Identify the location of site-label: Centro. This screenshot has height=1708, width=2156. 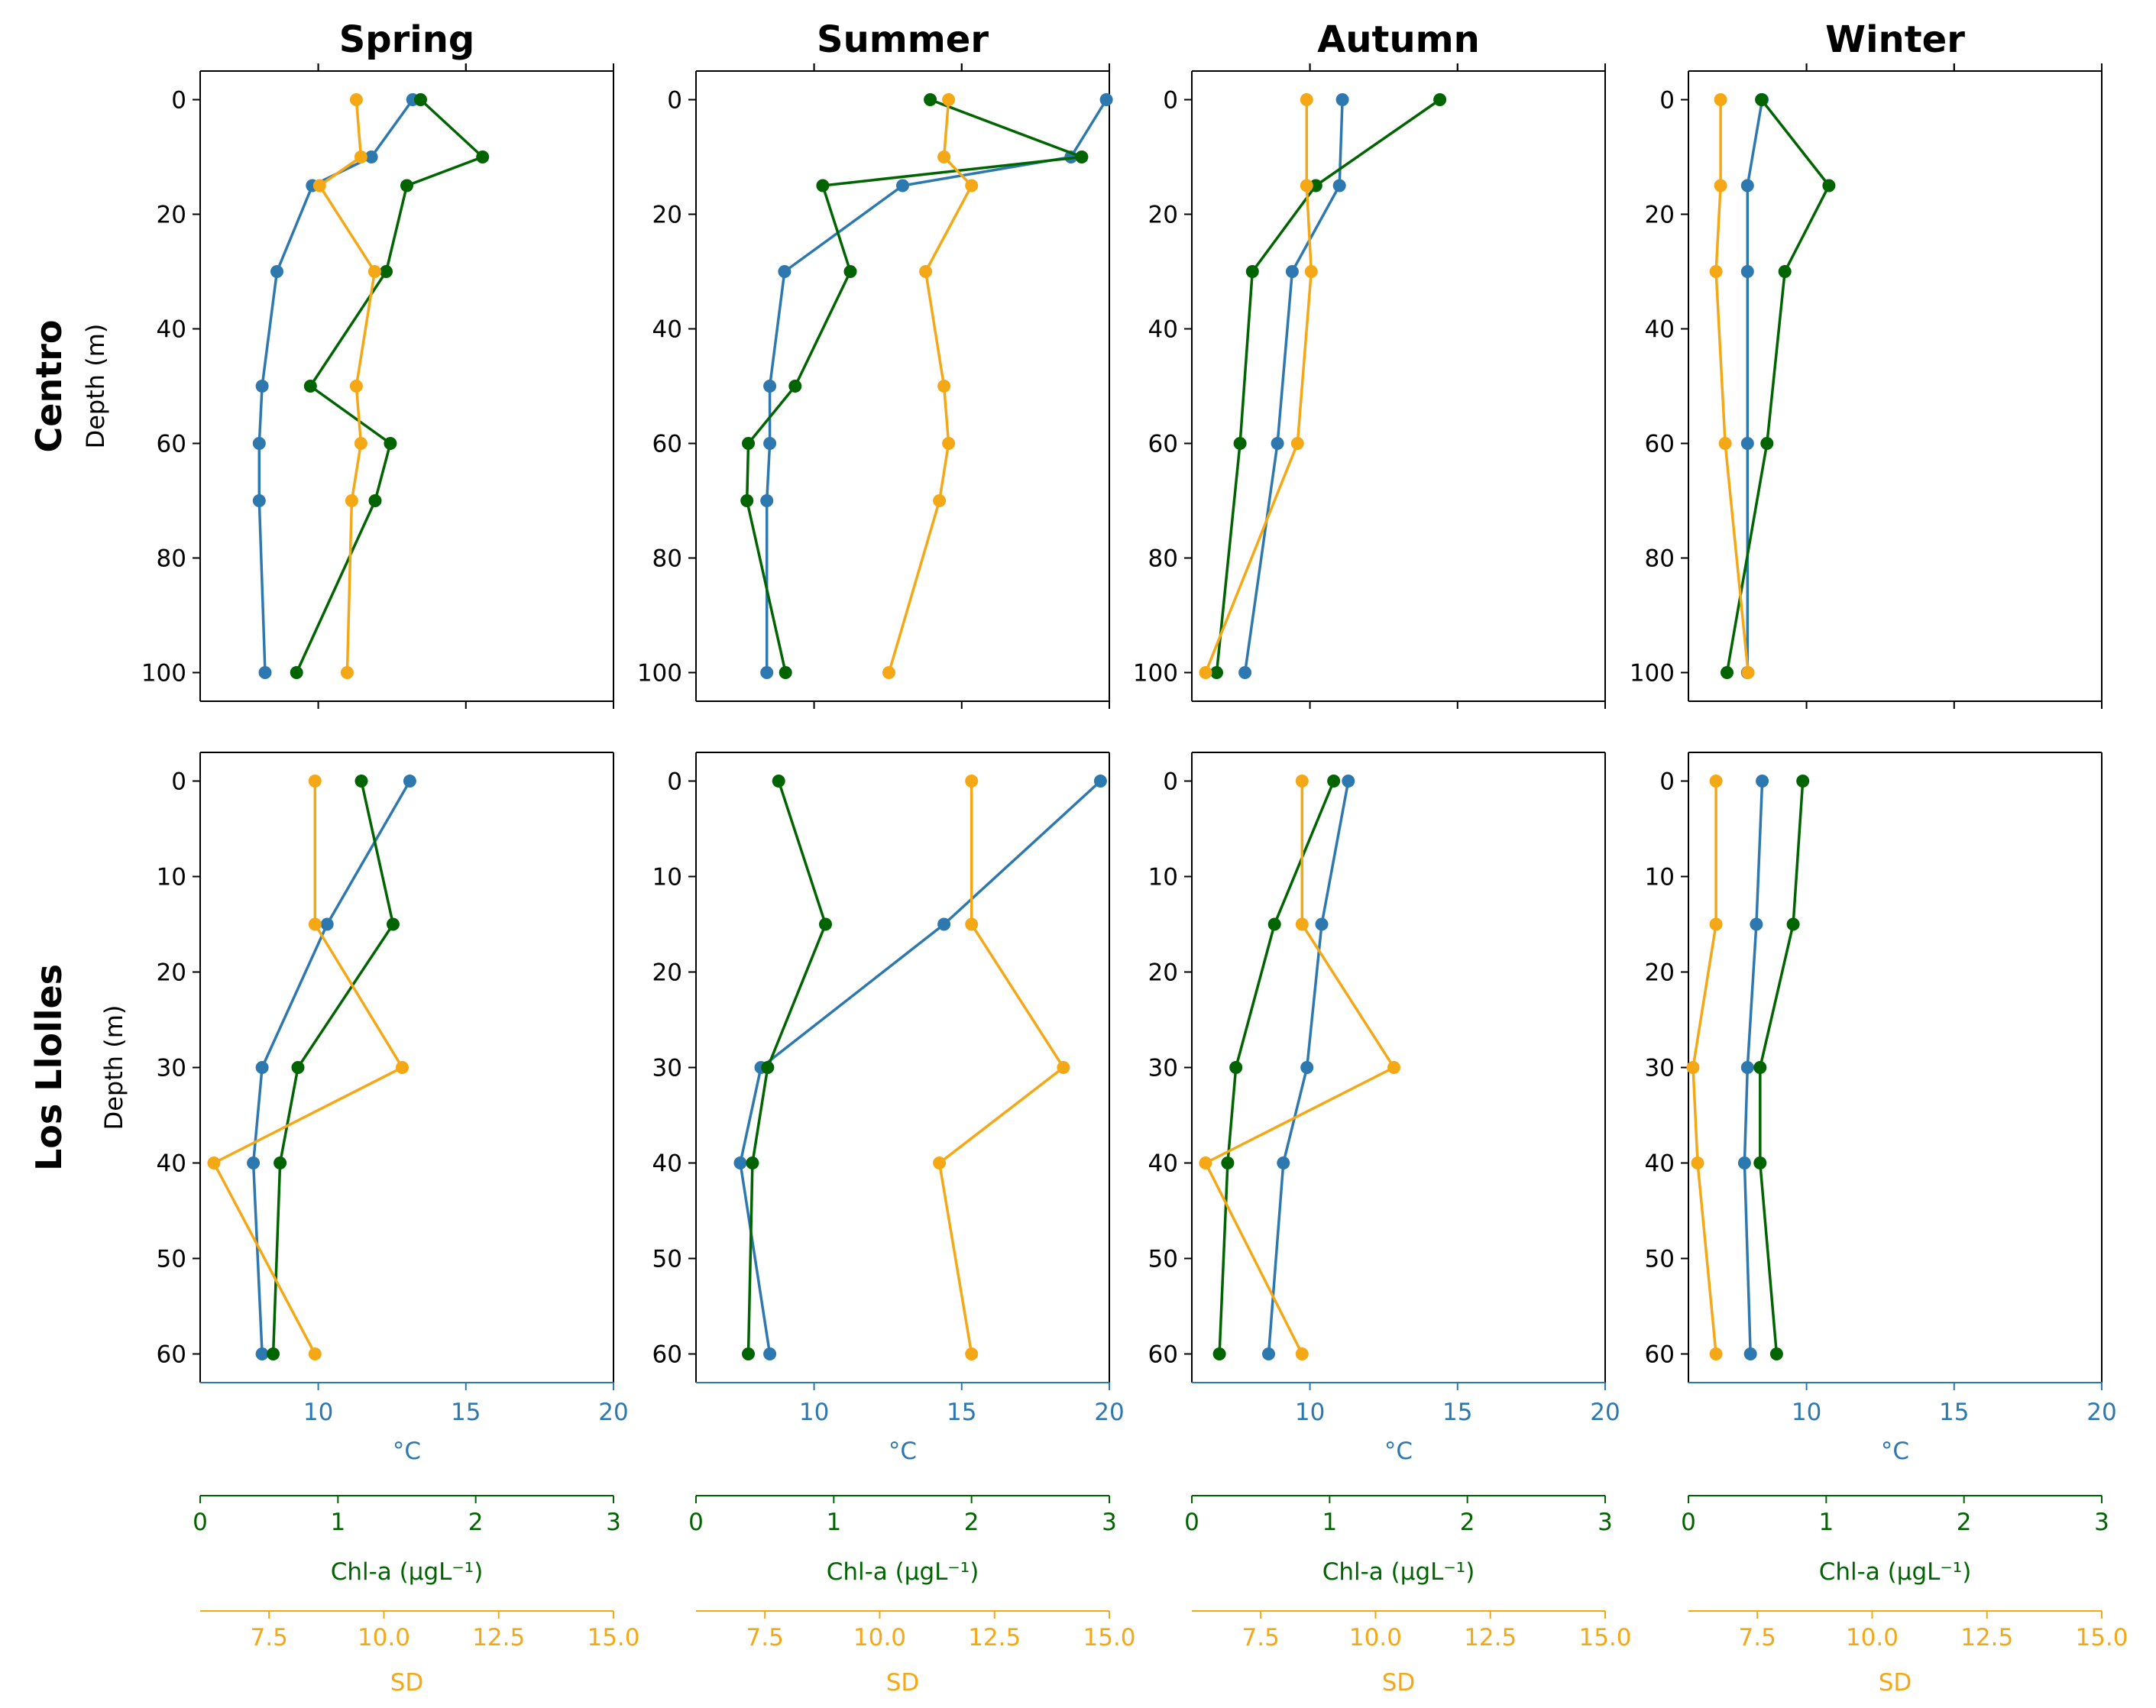
(49, 386).